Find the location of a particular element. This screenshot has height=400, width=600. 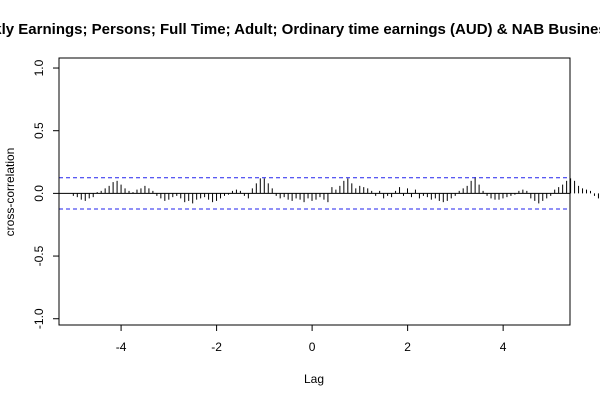

x-axis: -4 -2 0 2 4 is located at coordinates (311, 339).